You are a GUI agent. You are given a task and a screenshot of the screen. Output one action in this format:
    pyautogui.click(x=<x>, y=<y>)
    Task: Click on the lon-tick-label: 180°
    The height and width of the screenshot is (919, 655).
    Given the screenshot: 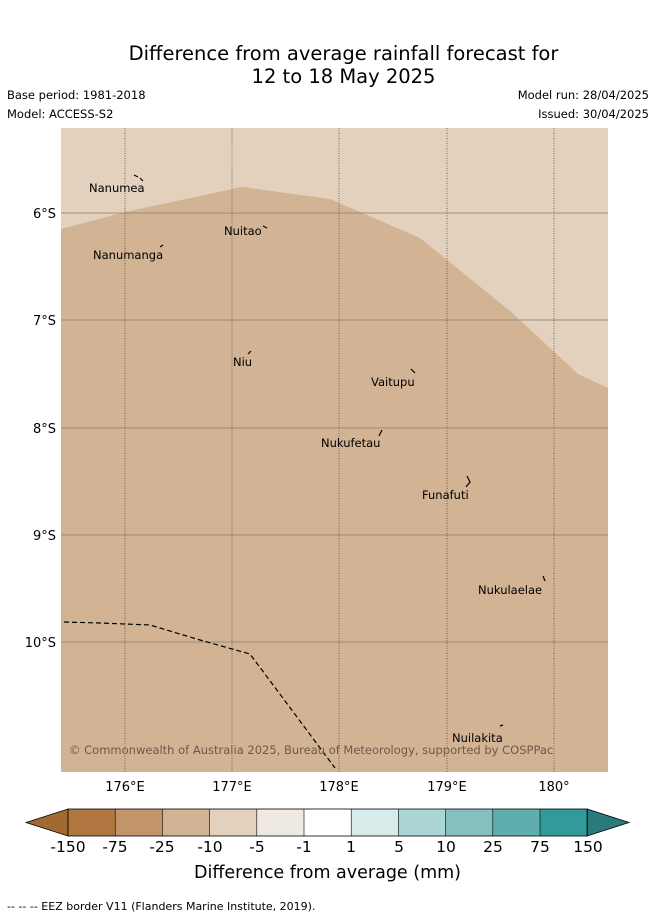 What is the action you would take?
    pyautogui.click(x=553, y=787)
    